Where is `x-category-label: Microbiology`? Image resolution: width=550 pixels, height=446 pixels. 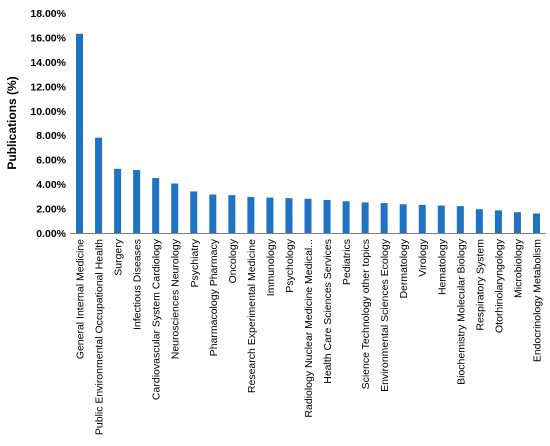 x-category-label: Microbiology is located at coordinates (518, 268).